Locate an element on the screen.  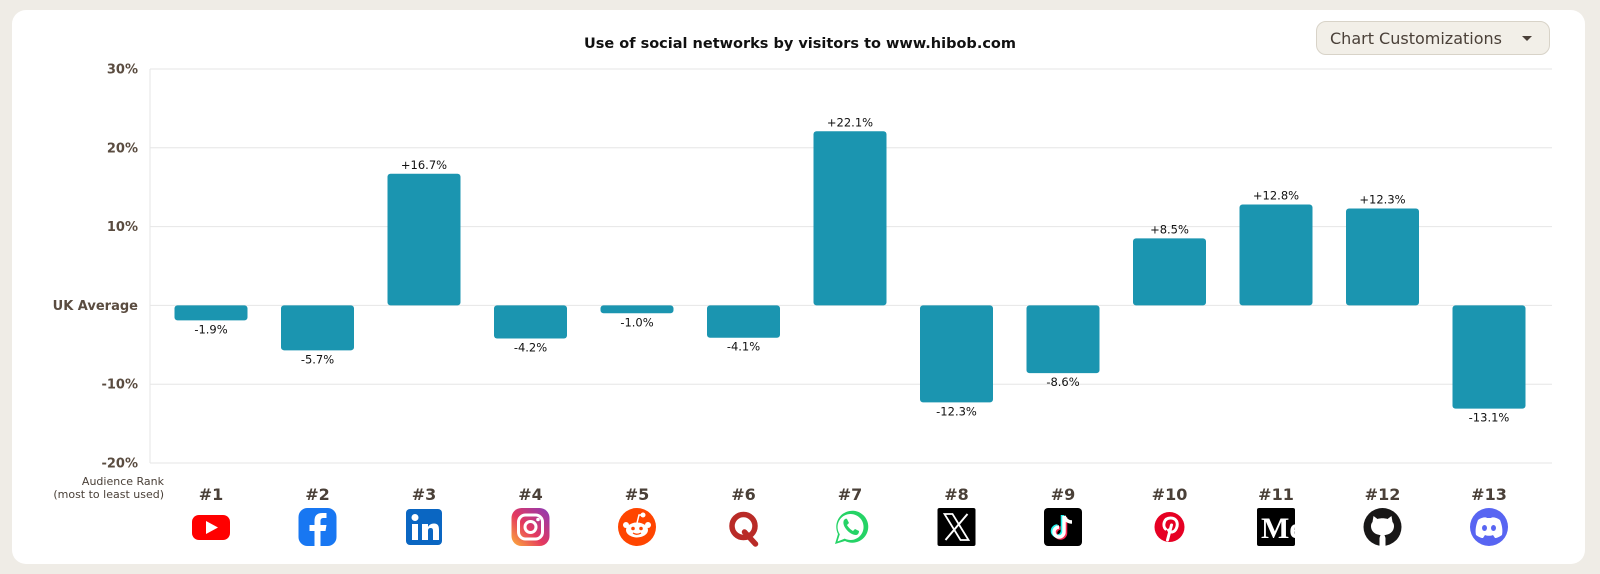
y-tick-label: 30% is located at coordinates (122, 70).